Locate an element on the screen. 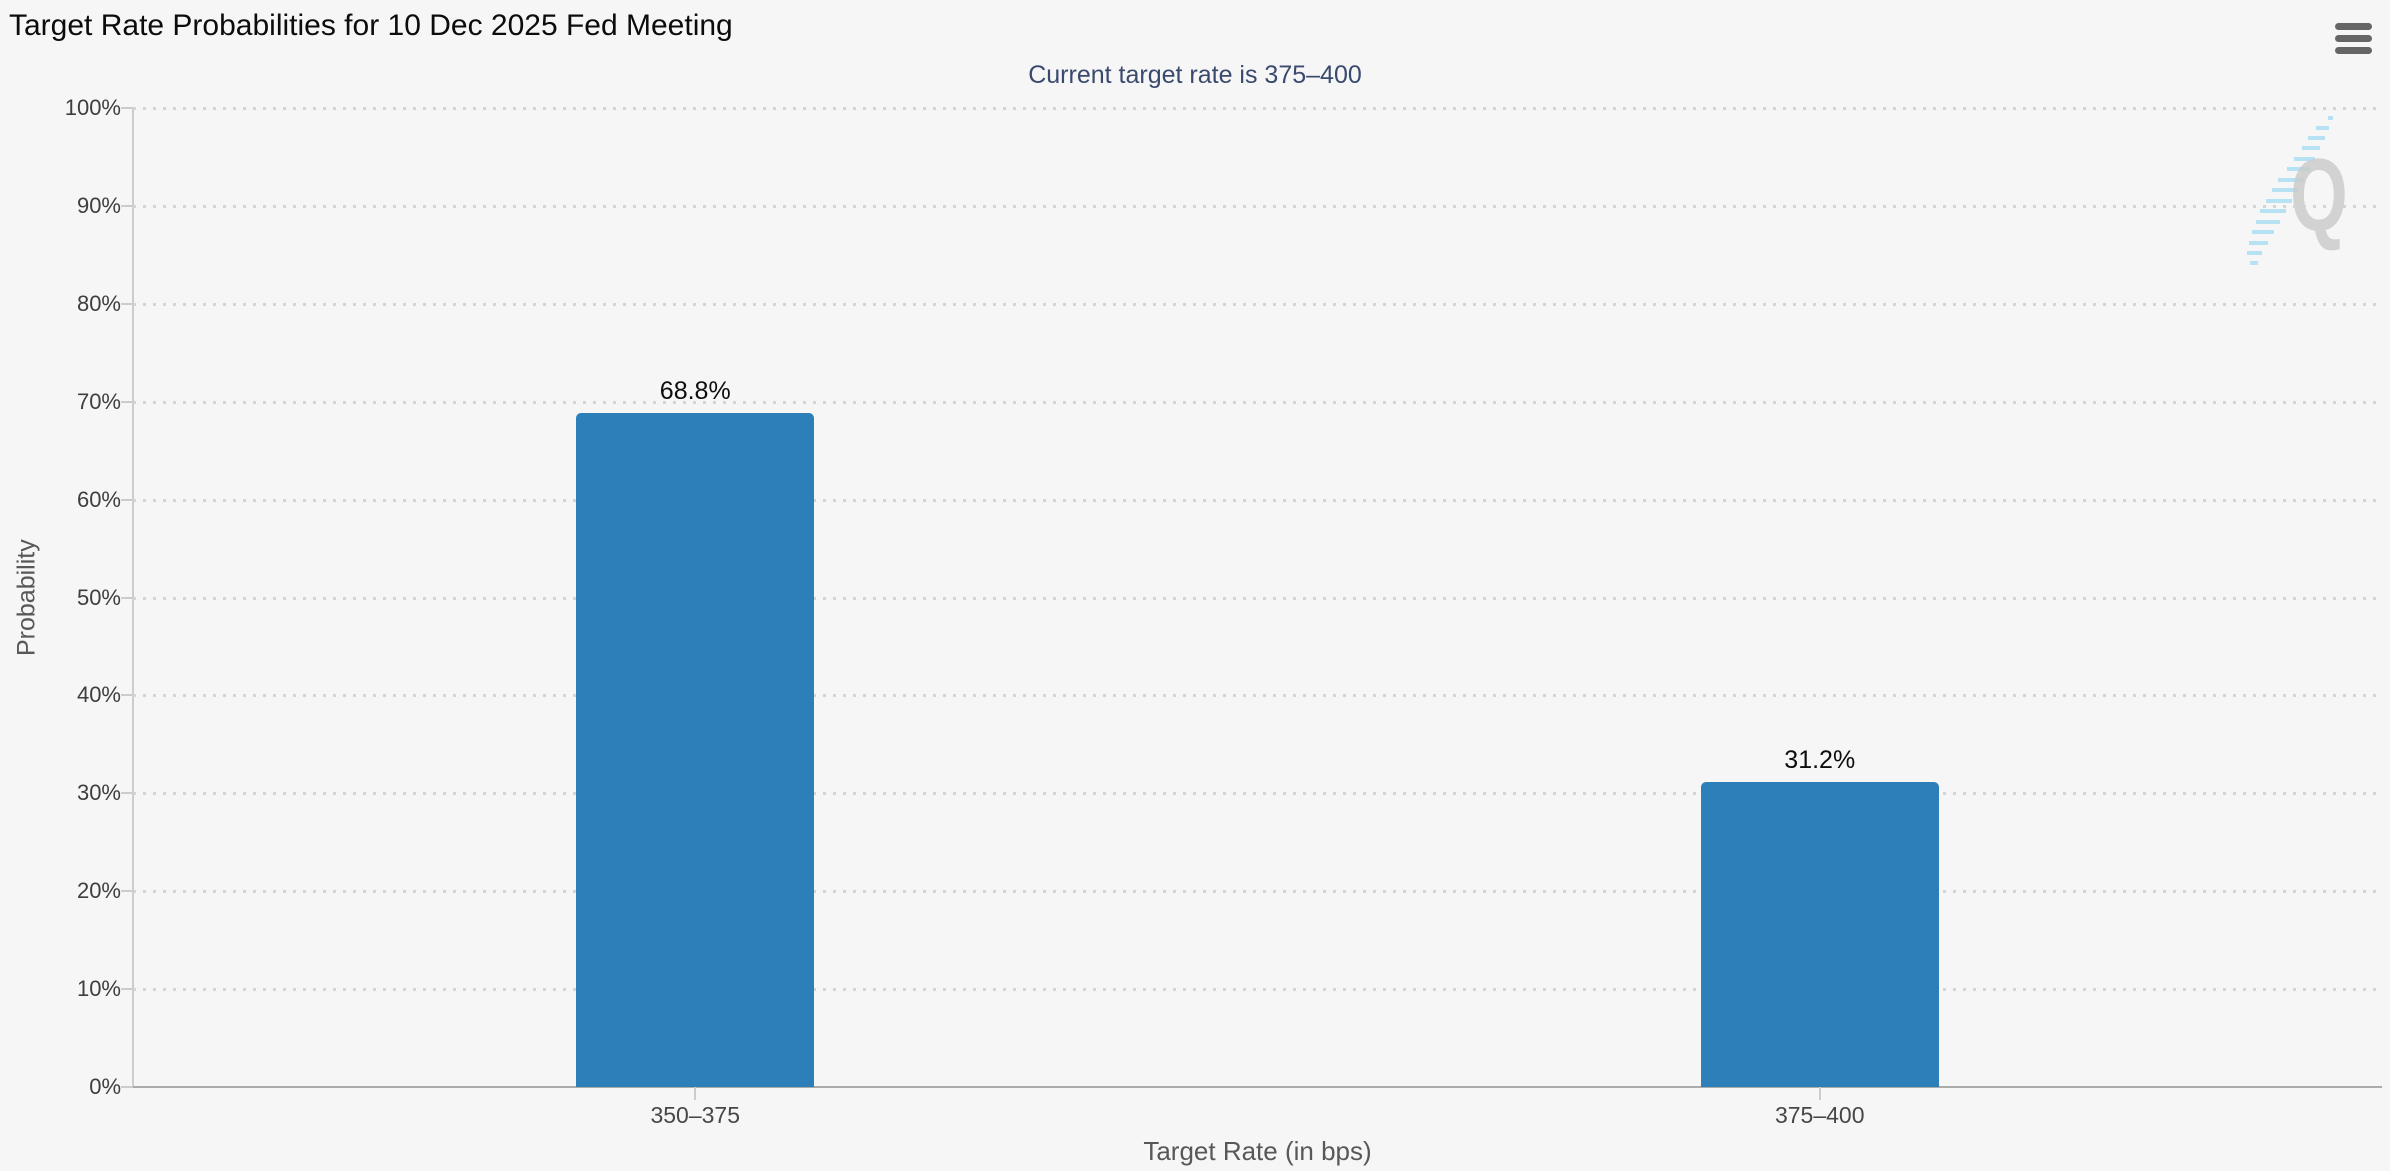  y-tick-label: 80% is located at coordinates (98, 303).